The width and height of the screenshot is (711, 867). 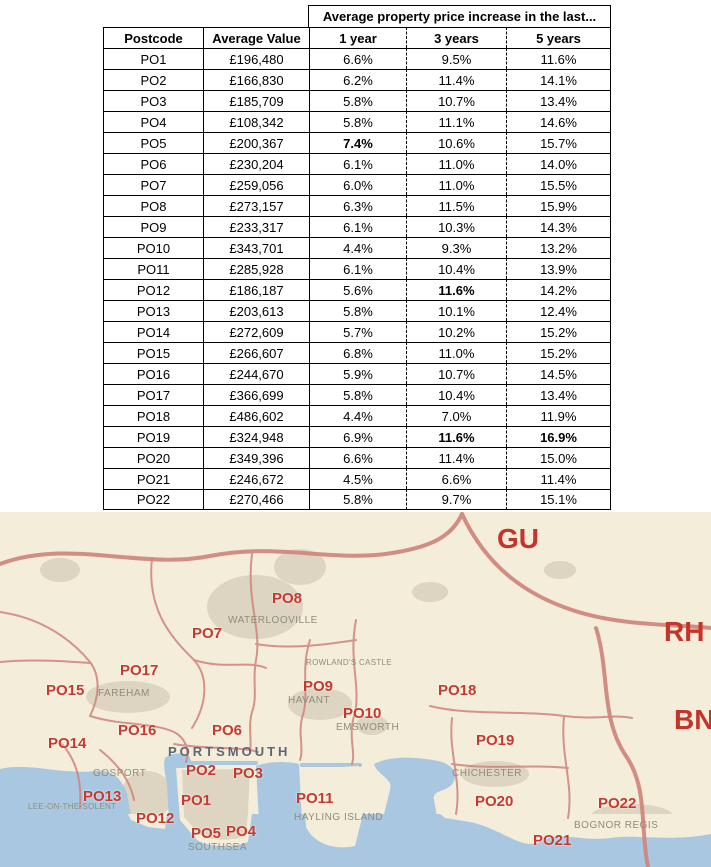 What do you see at coordinates (256, 121) in the screenshot?
I see `table-cell: £108,342` at bounding box center [256, 121].